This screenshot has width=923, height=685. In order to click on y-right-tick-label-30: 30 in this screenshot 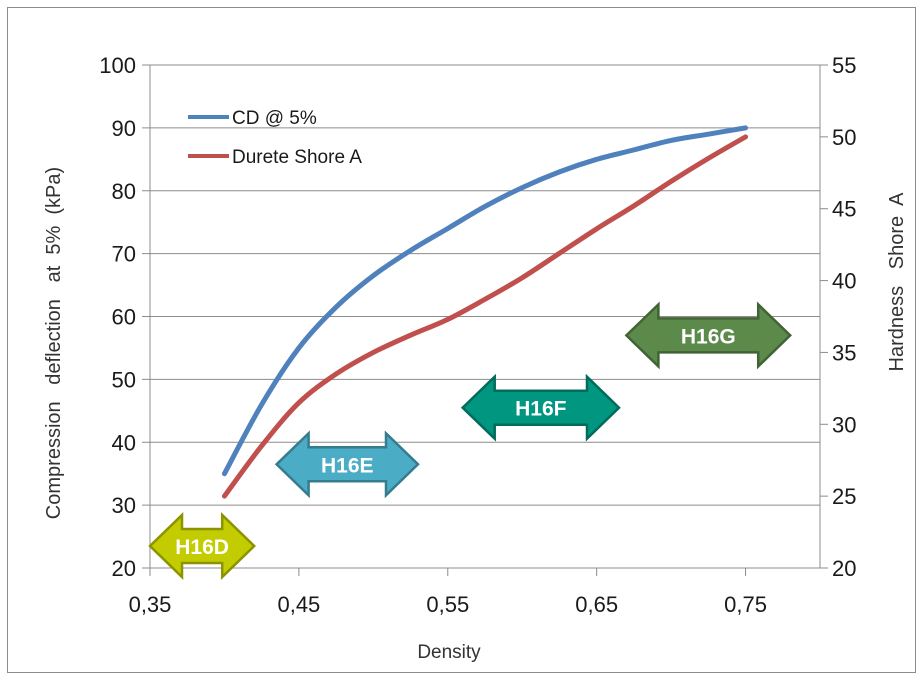, I will do `click(844, 424)`.